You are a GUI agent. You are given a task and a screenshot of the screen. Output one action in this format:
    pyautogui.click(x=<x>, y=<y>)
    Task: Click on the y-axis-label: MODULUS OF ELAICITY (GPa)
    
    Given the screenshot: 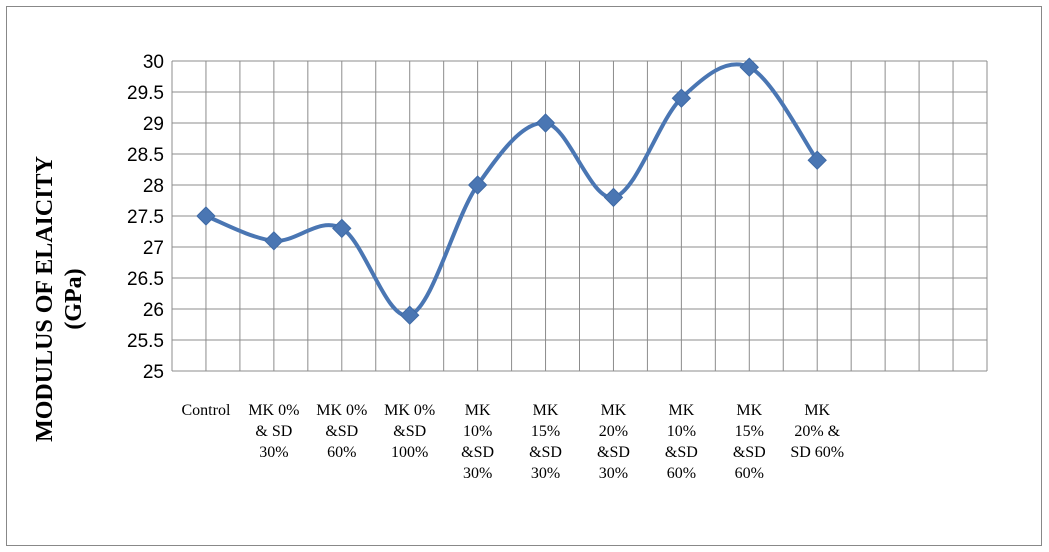 What is the action you would take?
    pyautogui.click(x=59, y=299)
    